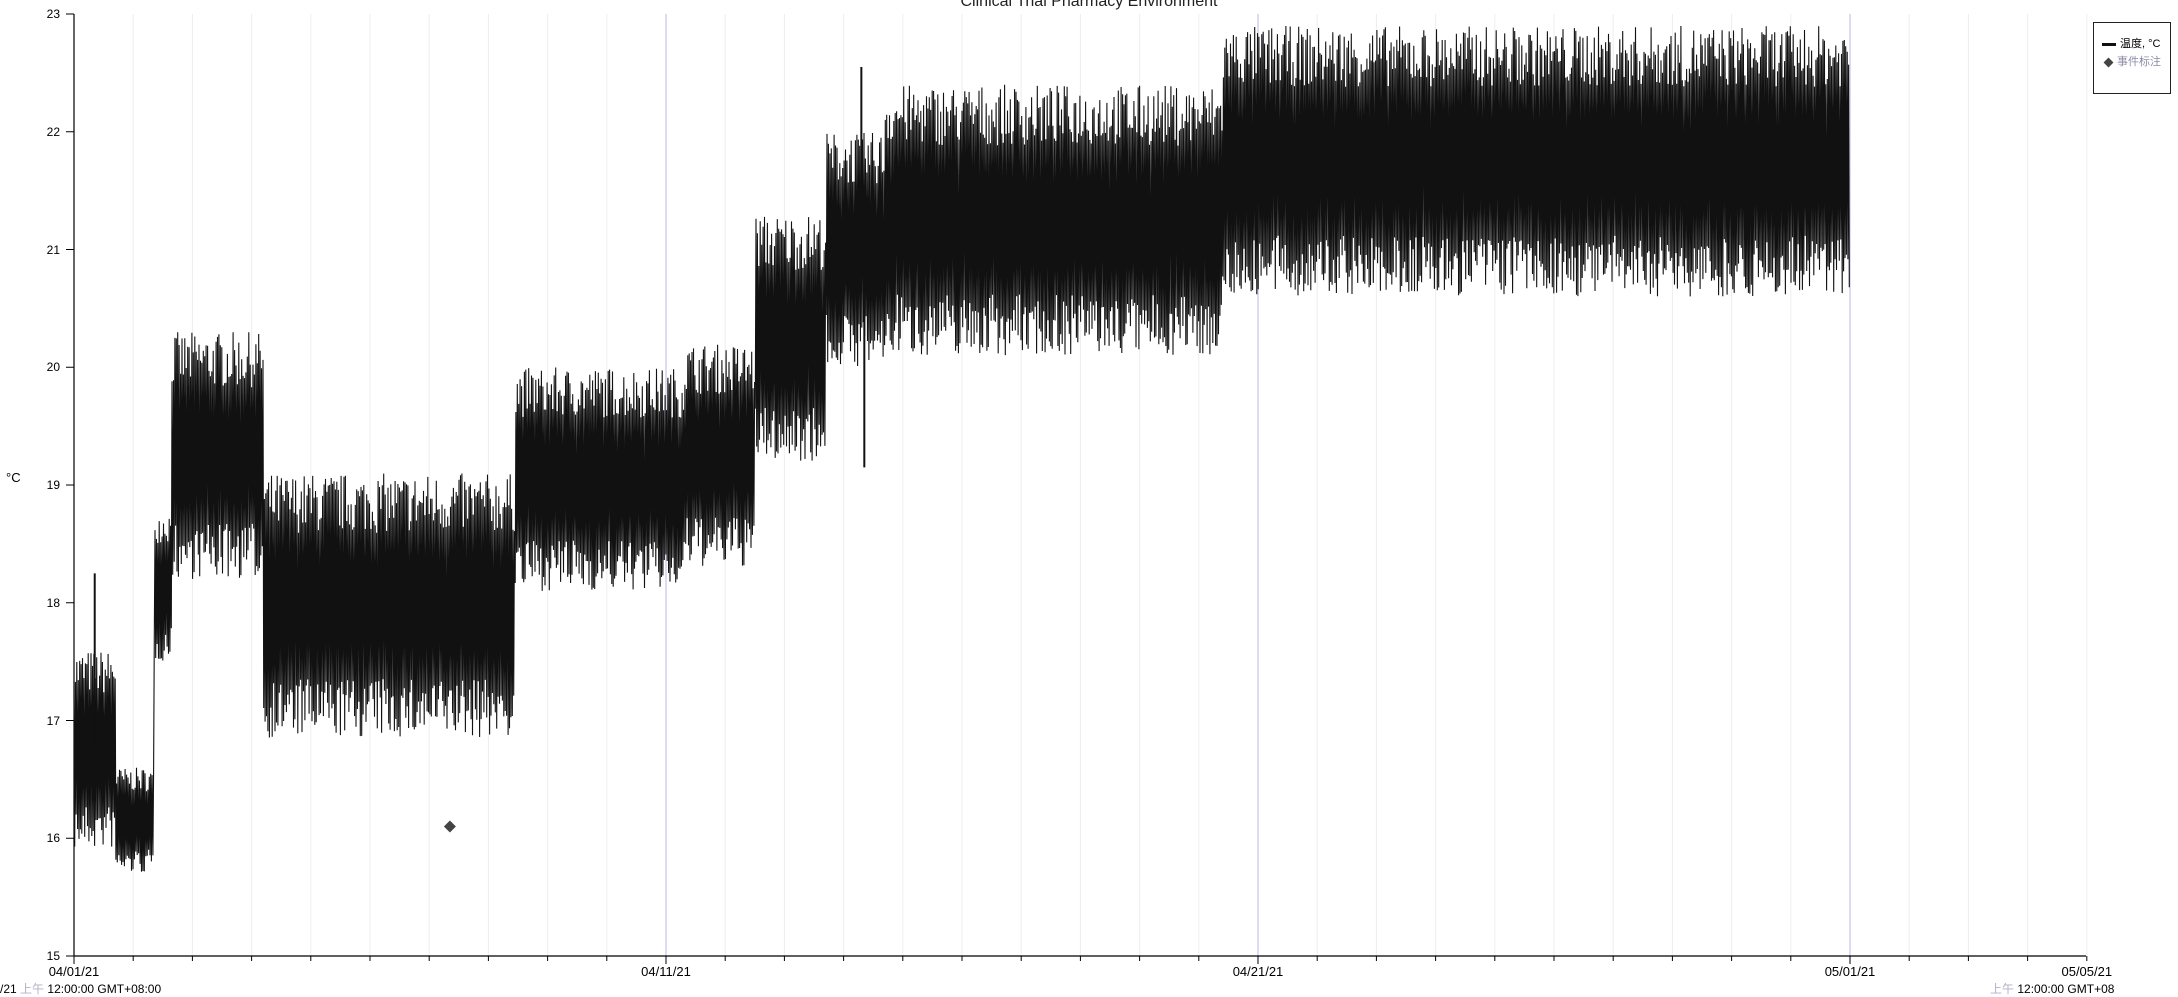  What do you see at coordinates (1850, 971) in the screenshot?
I see `x-tick-label: 05/01/21` at bounding box center [1850, 971].